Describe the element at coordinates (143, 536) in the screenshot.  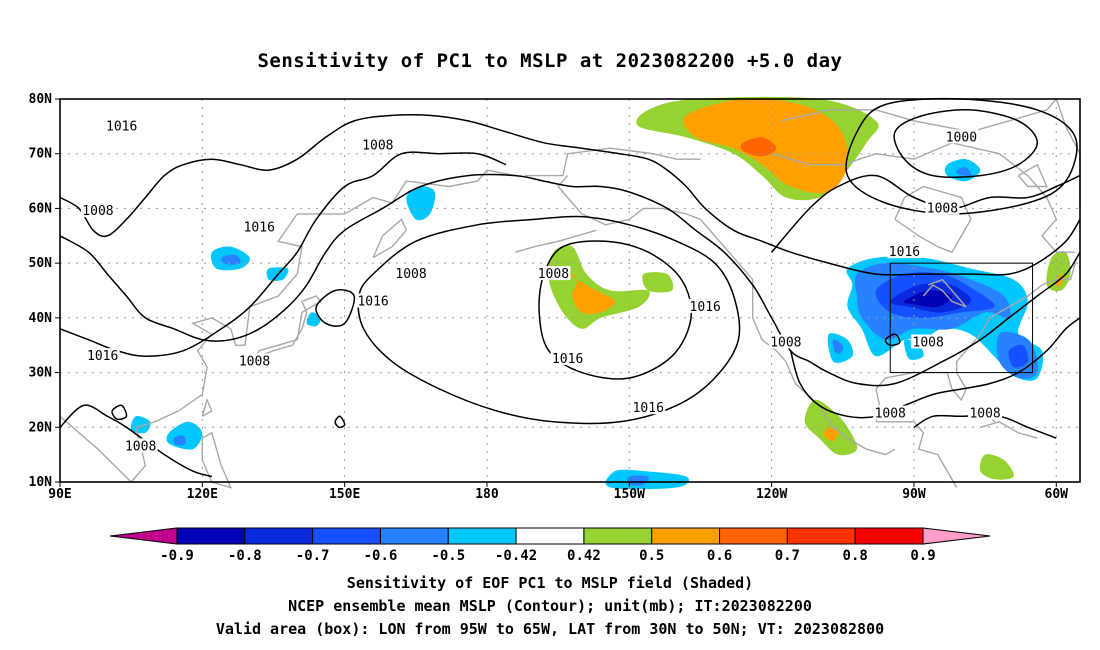
I see `colorbar-min-triangle` at that location.